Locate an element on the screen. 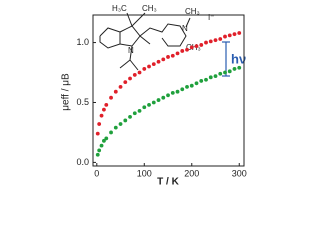 This screenshot has width=320, height=240. y-tick-label: 0.0 is located at coordinates (82, 162).